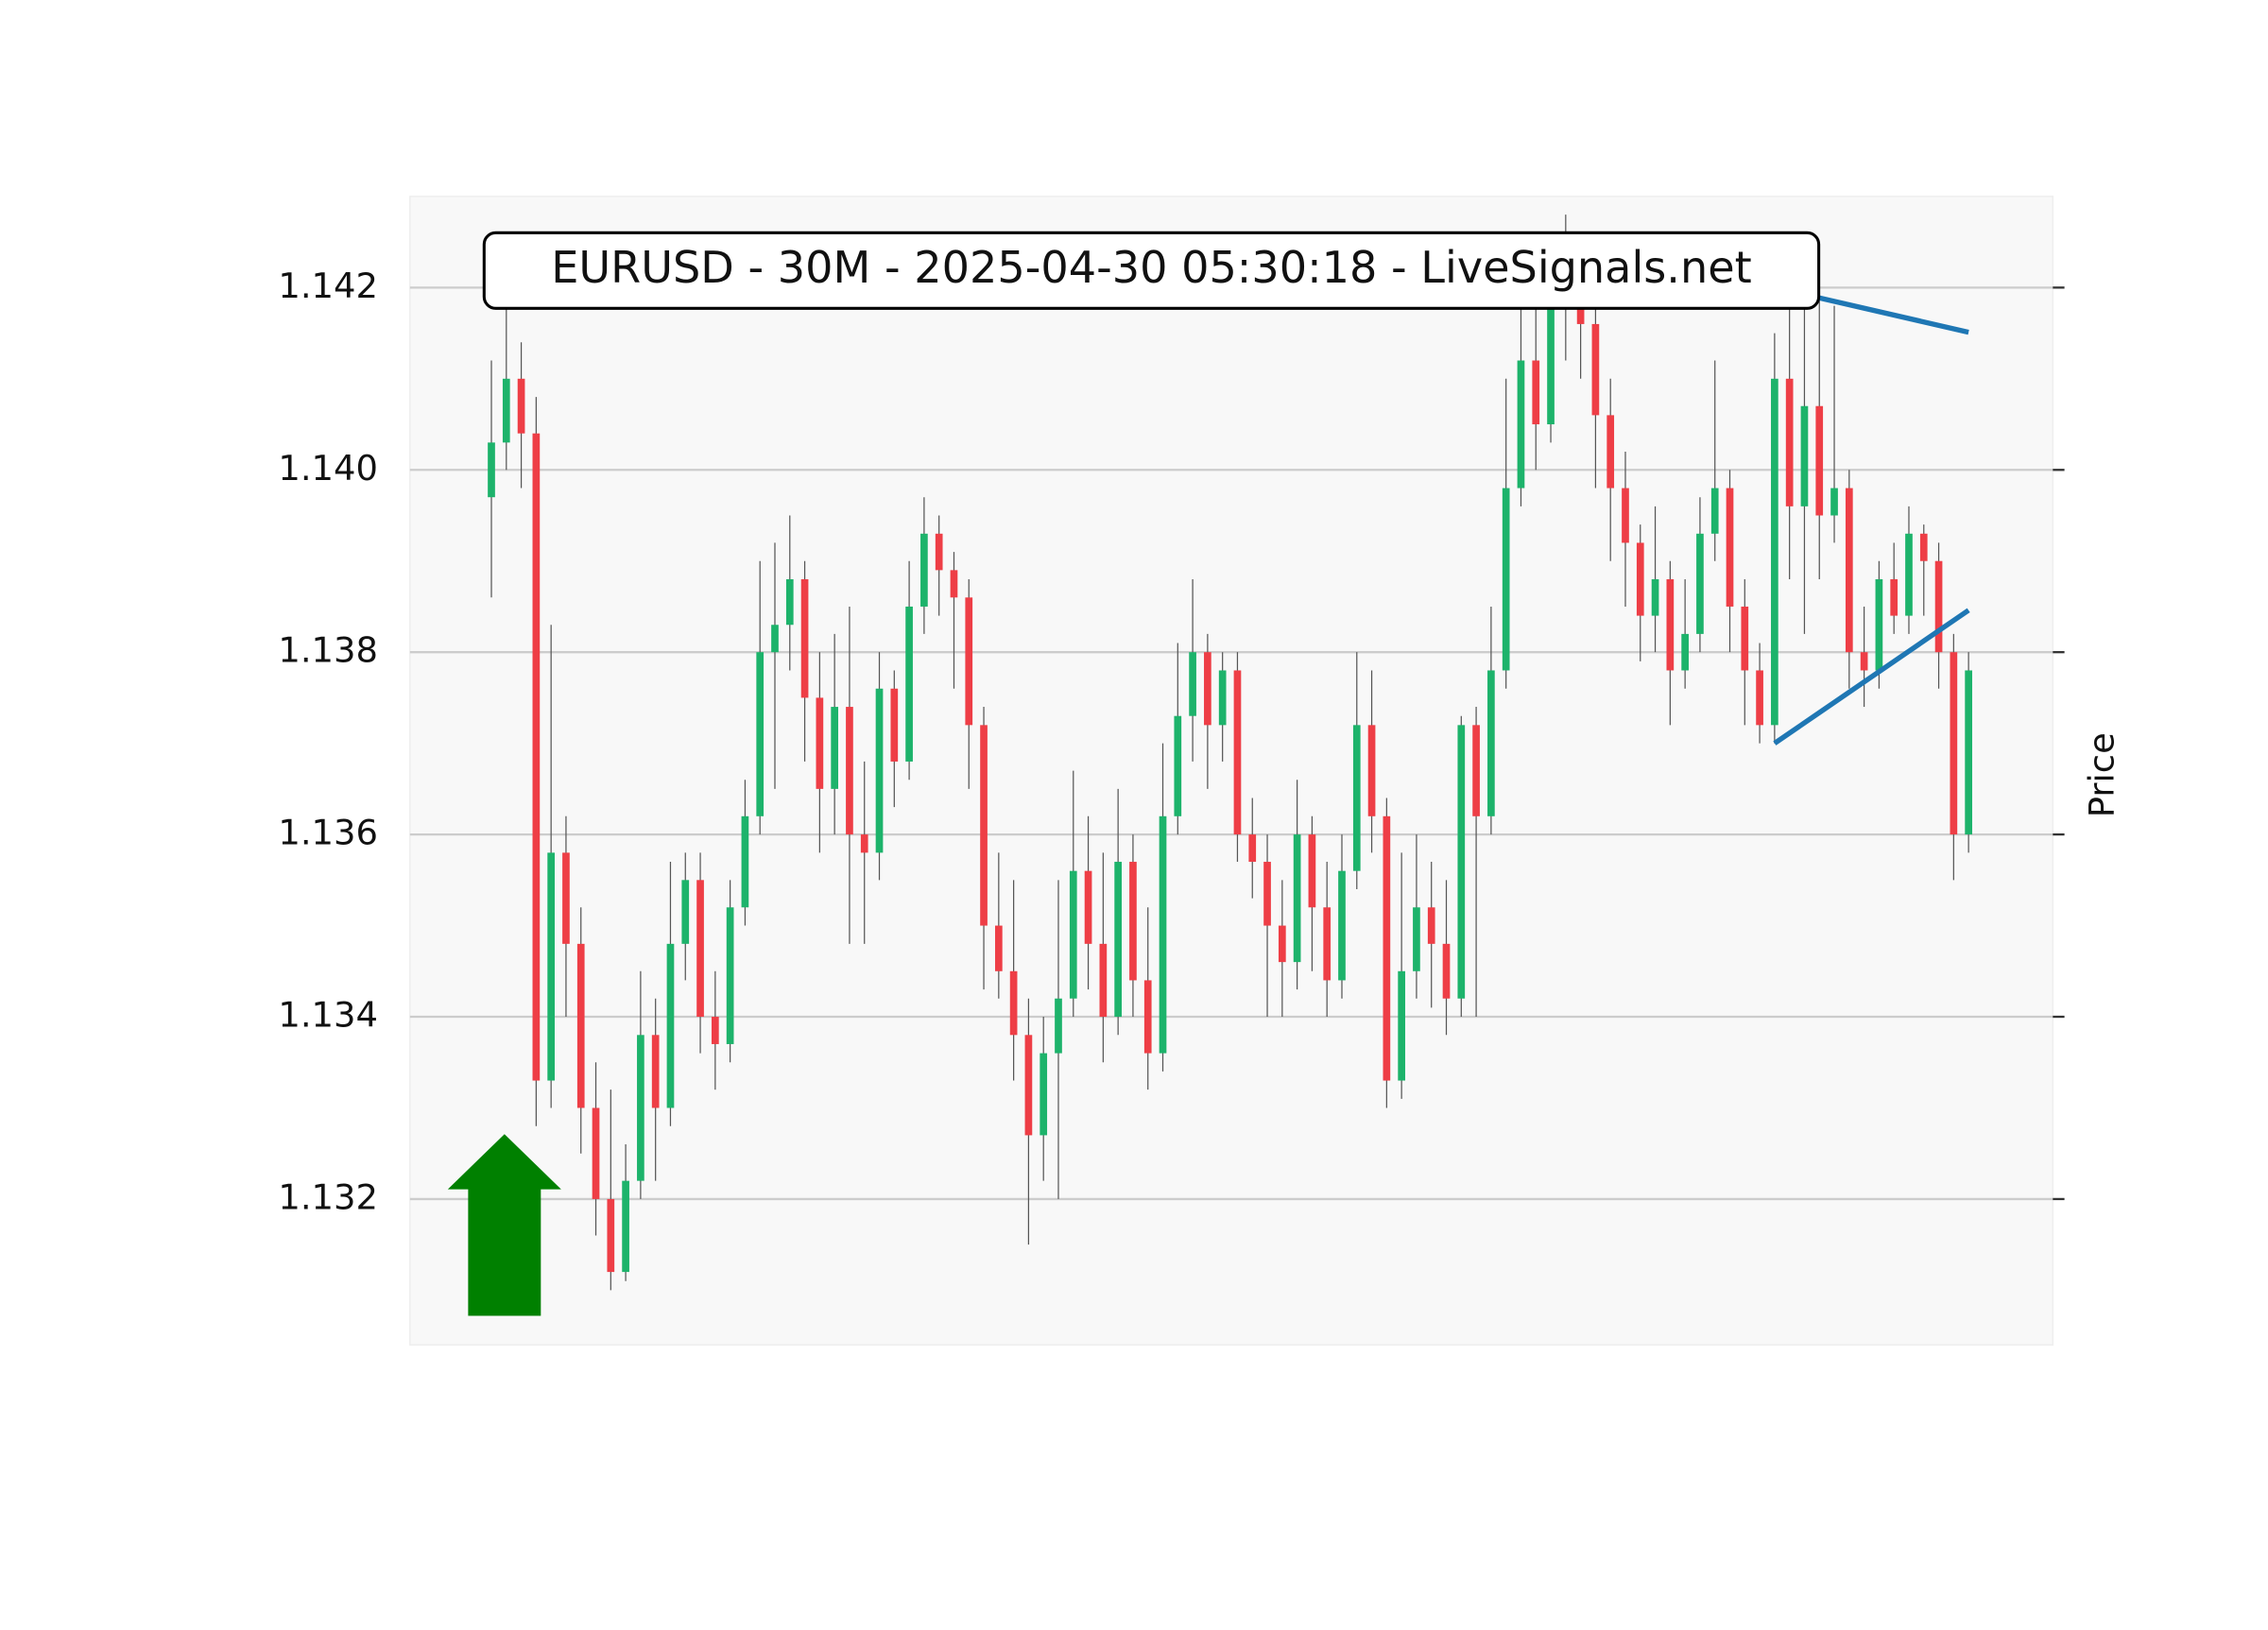  What do you see at coordinates (2102, 775) in the screenshot?
I see `y-axis-label: Price` at bounding box center [2102, 775].